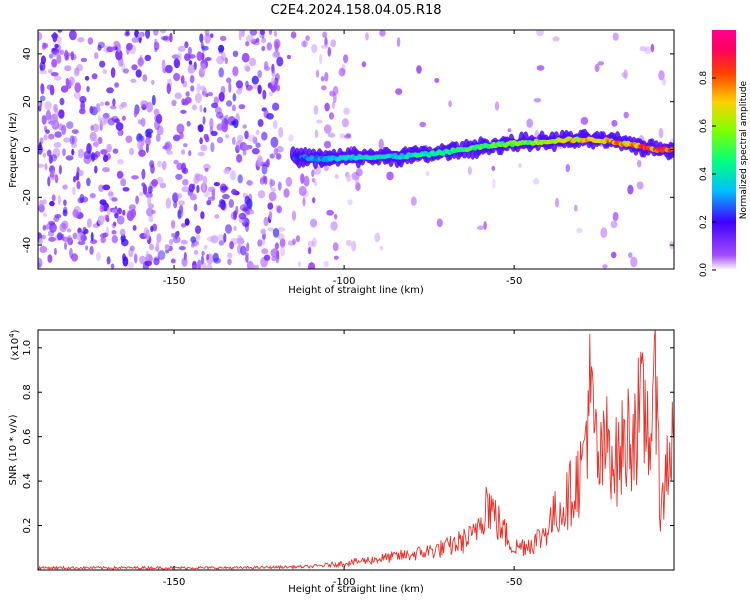 This screenshot has width=750, height=600. I want to click on y-tick-label: 0.6, so click(27, 437).